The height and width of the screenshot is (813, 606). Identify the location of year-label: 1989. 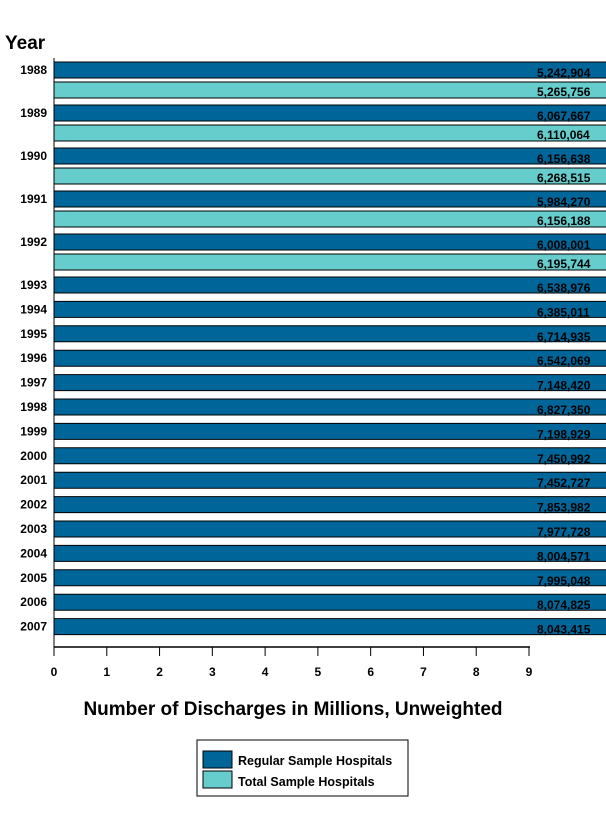
(33, 113).